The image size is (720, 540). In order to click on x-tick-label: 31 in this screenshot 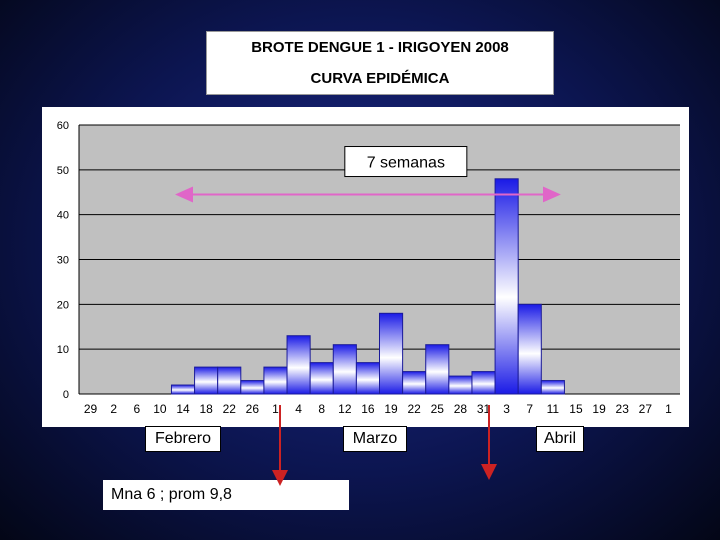, I will do `click(484, 409)`.